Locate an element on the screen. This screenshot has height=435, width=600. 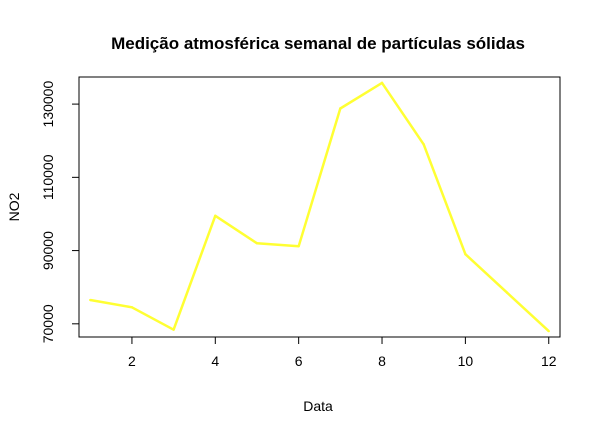
x-tick-label: 4 is located at coordinates (215, 361).